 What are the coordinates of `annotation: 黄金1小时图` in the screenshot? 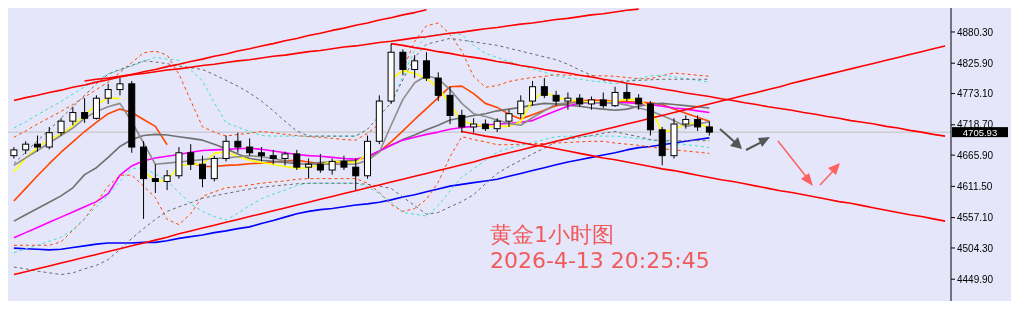 It's located at (552, 234).